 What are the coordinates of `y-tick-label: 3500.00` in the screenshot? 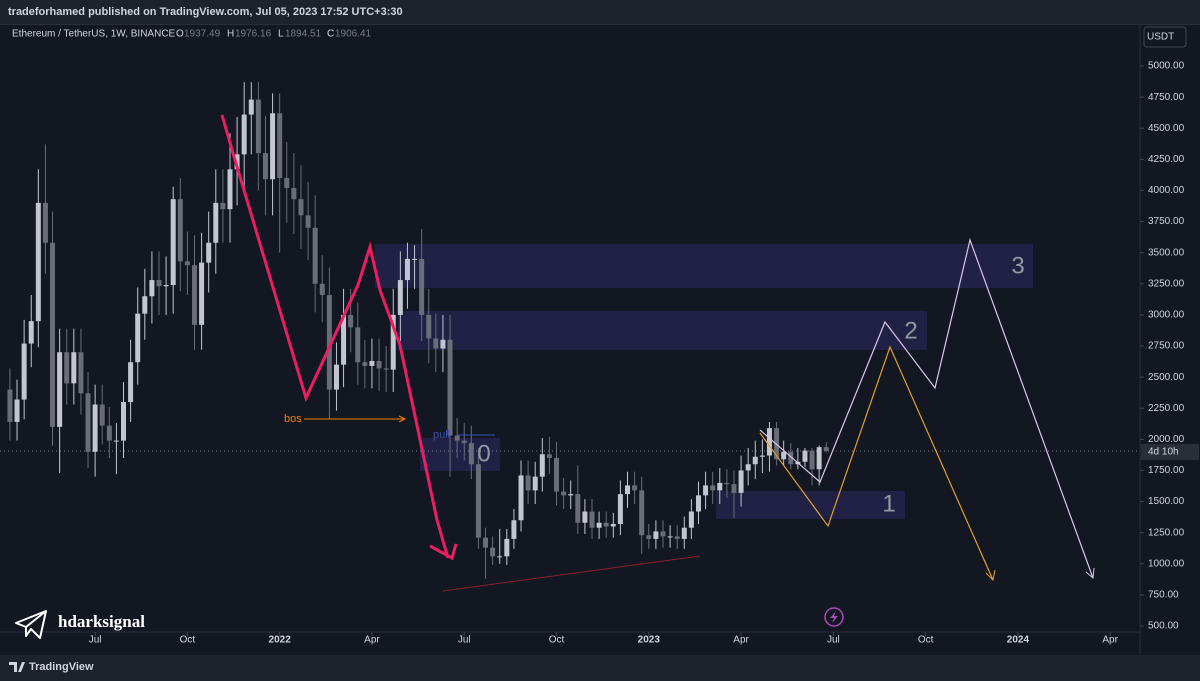 It's located at (1166, 252).